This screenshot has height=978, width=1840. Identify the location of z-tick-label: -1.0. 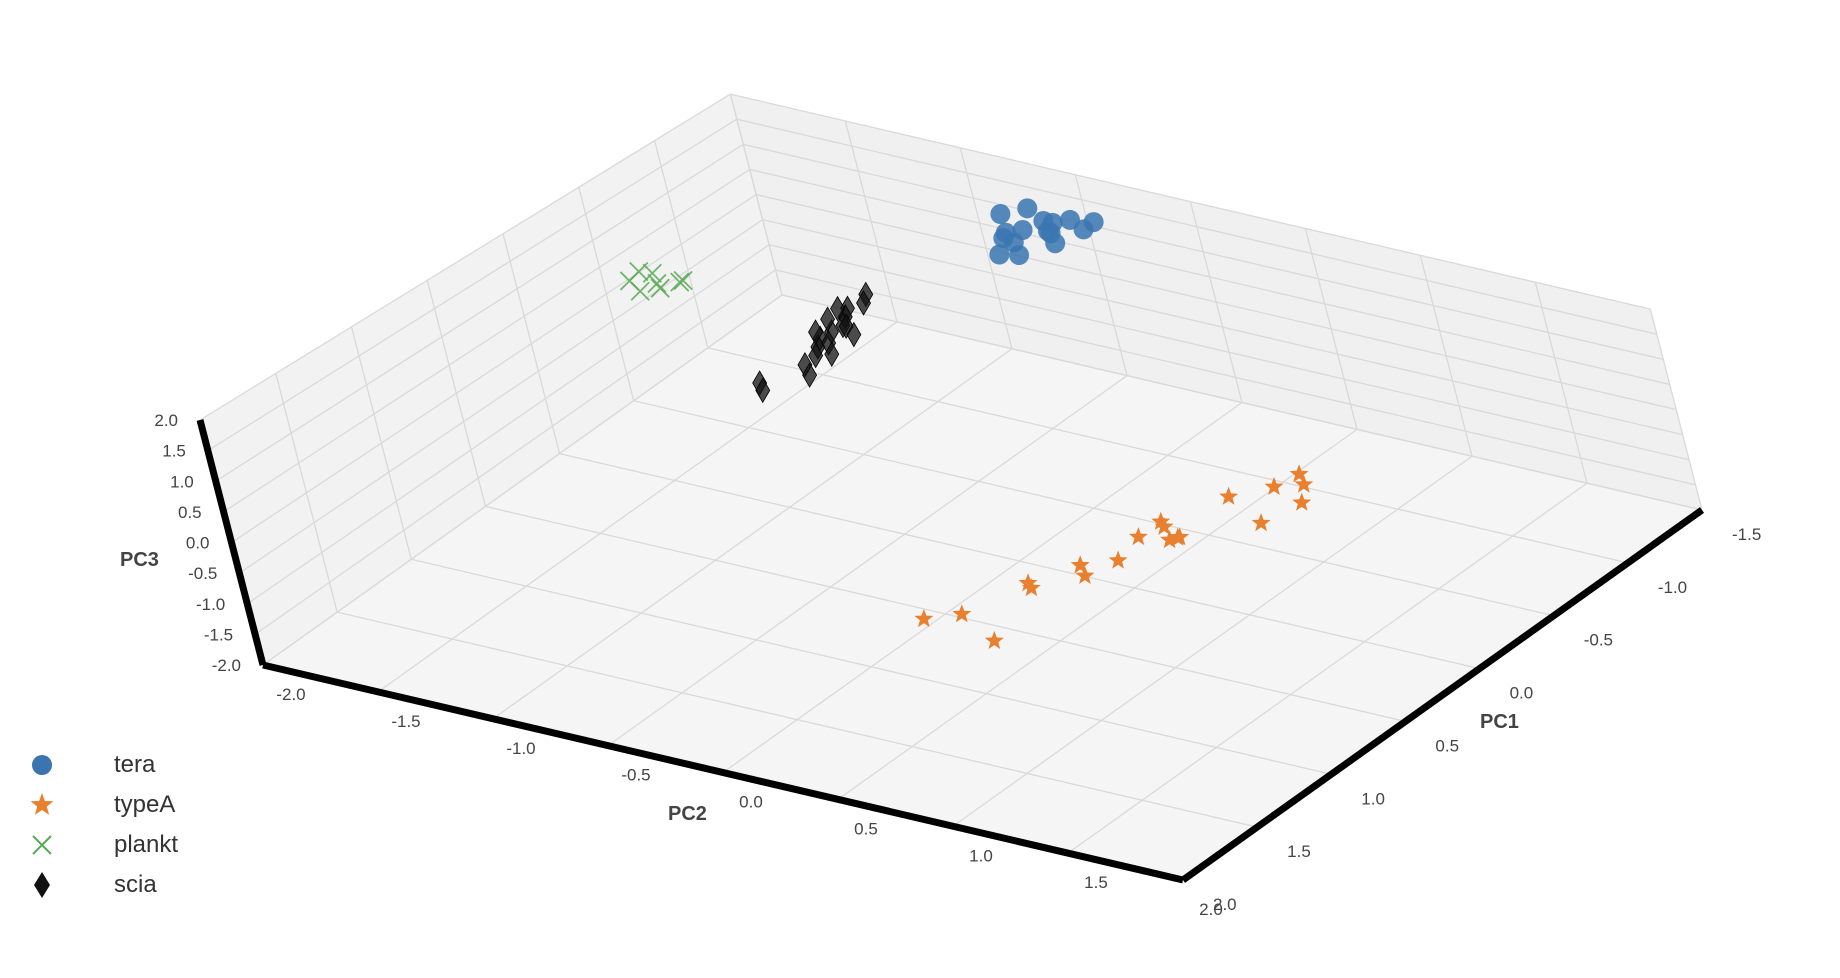
(210, 604).